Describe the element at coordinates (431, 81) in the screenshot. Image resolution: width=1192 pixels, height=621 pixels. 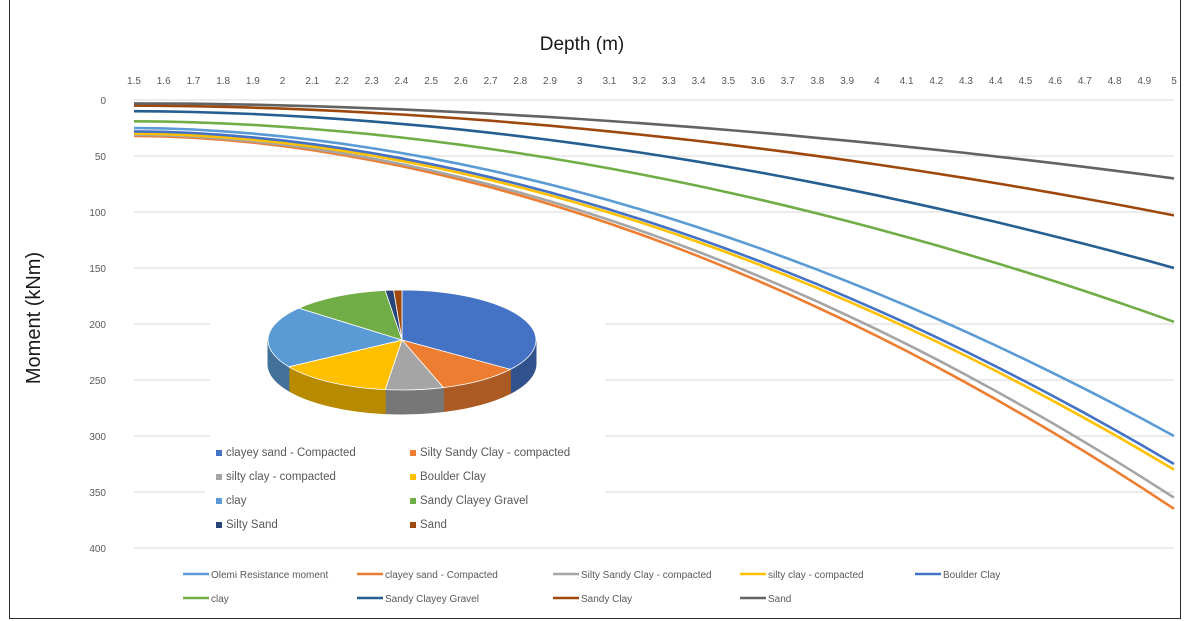
I see `x-tick-label: 2.5` at that location.